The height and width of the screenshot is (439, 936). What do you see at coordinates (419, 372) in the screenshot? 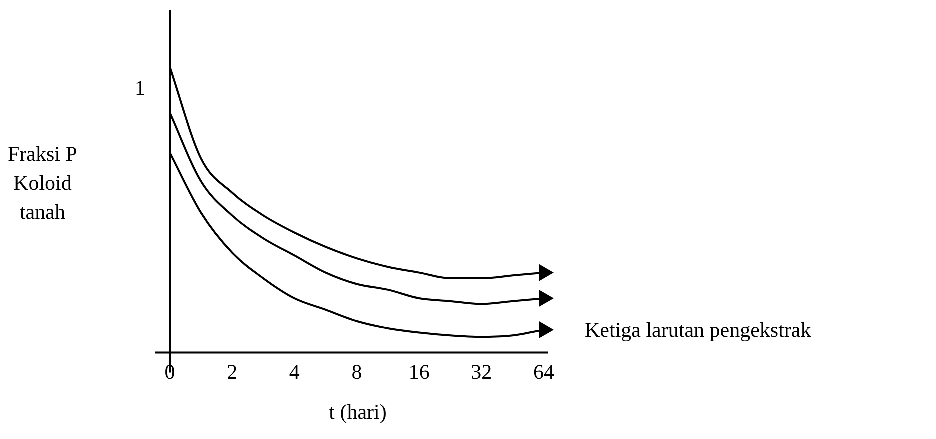
I see `x-tick-label: 16` at bounding box center [419, 372].